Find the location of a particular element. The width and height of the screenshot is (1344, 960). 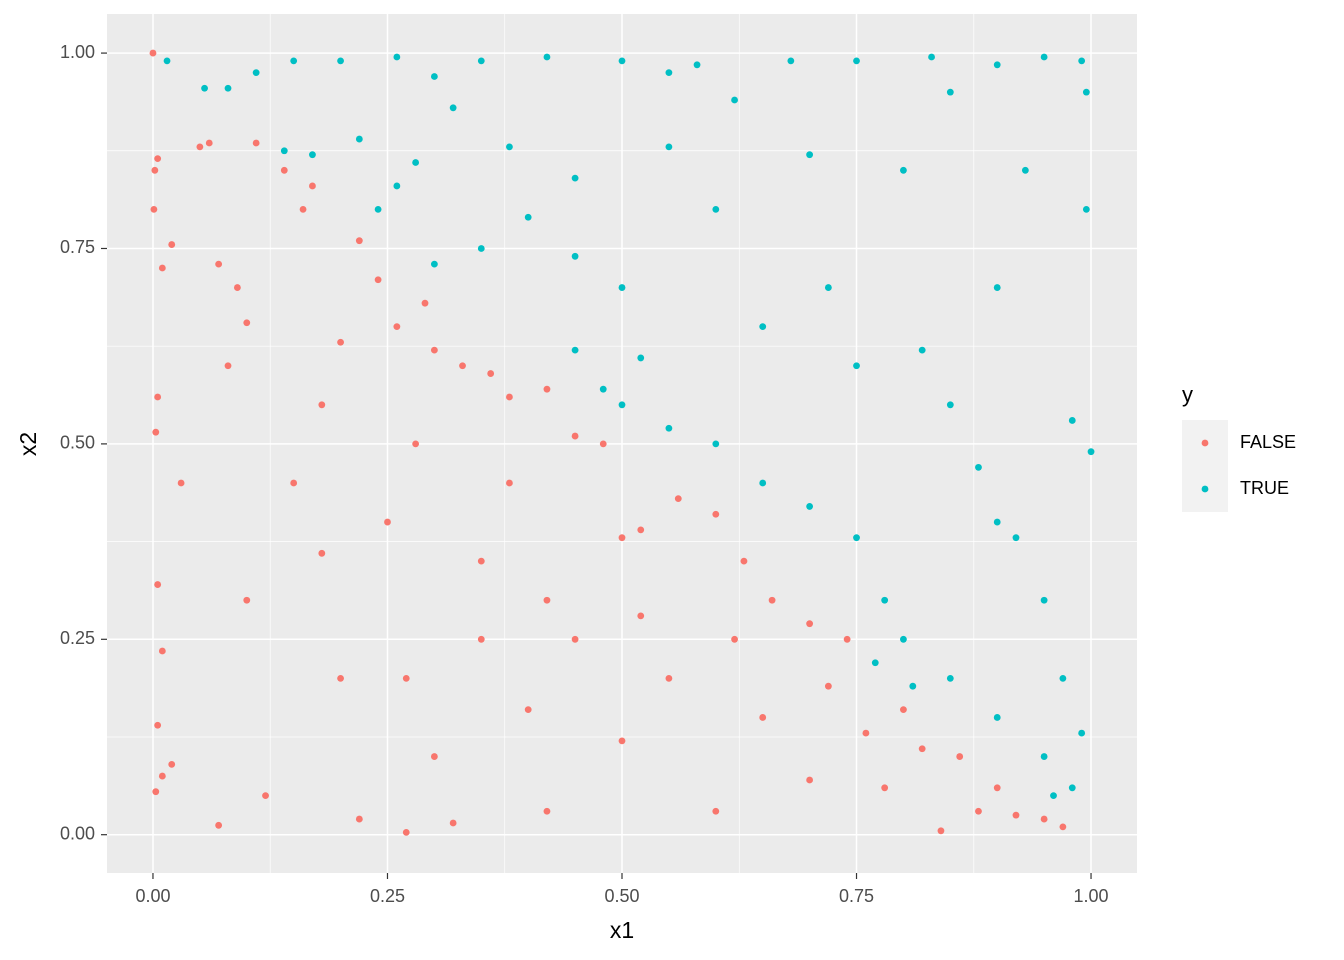

x-tick-label: 0.00 is located at coordinates (152, 896).